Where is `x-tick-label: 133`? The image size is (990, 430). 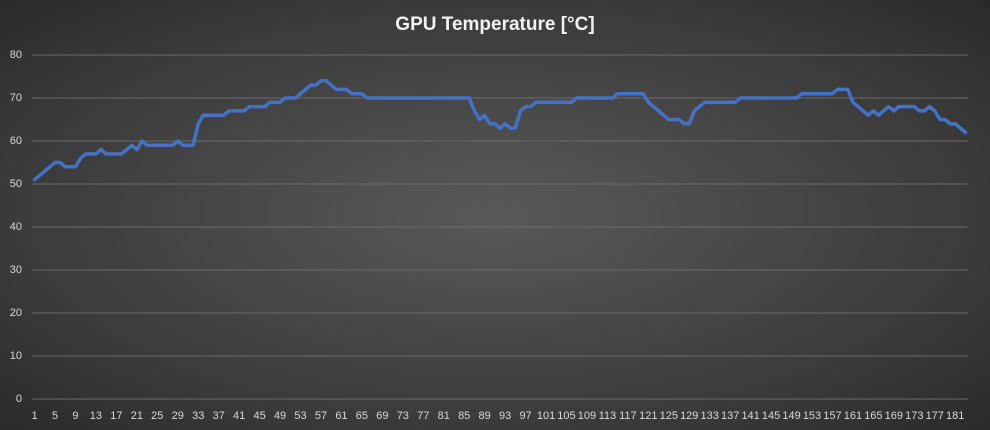 x-tick-label: 133 is located at coordinates (710, 416).